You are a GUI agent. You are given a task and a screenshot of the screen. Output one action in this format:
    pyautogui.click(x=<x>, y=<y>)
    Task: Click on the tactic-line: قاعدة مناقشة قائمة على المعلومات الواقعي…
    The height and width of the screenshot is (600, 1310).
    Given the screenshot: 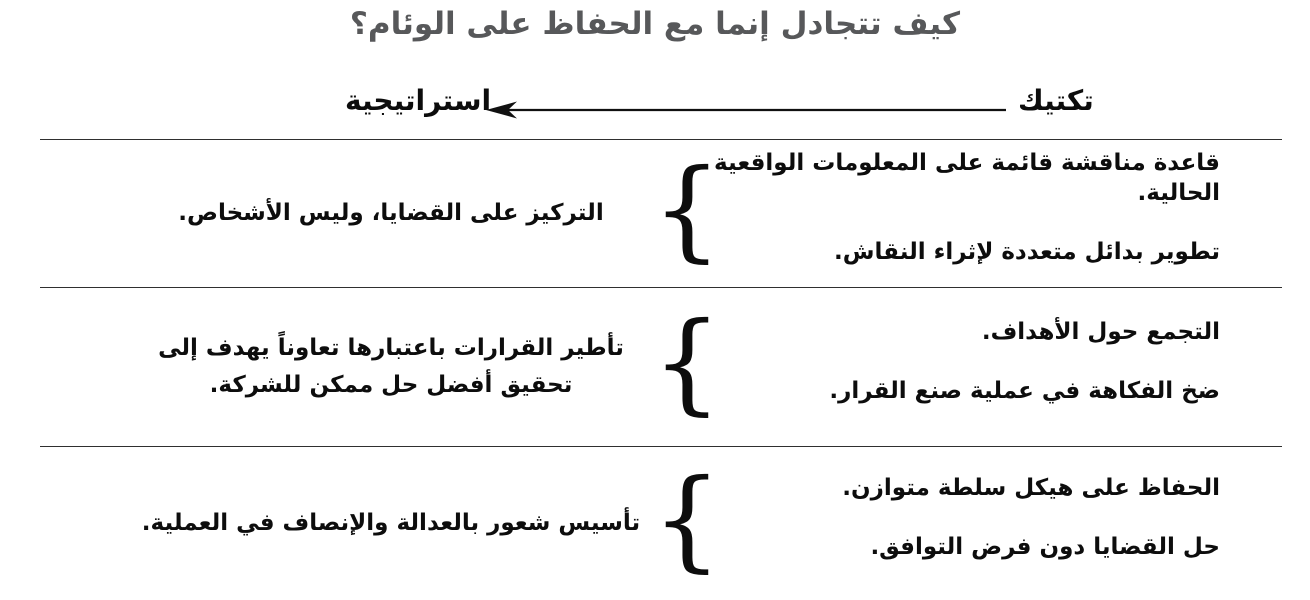 What is the action you would take?
    pyautogui.click(x=967, y=178)
    